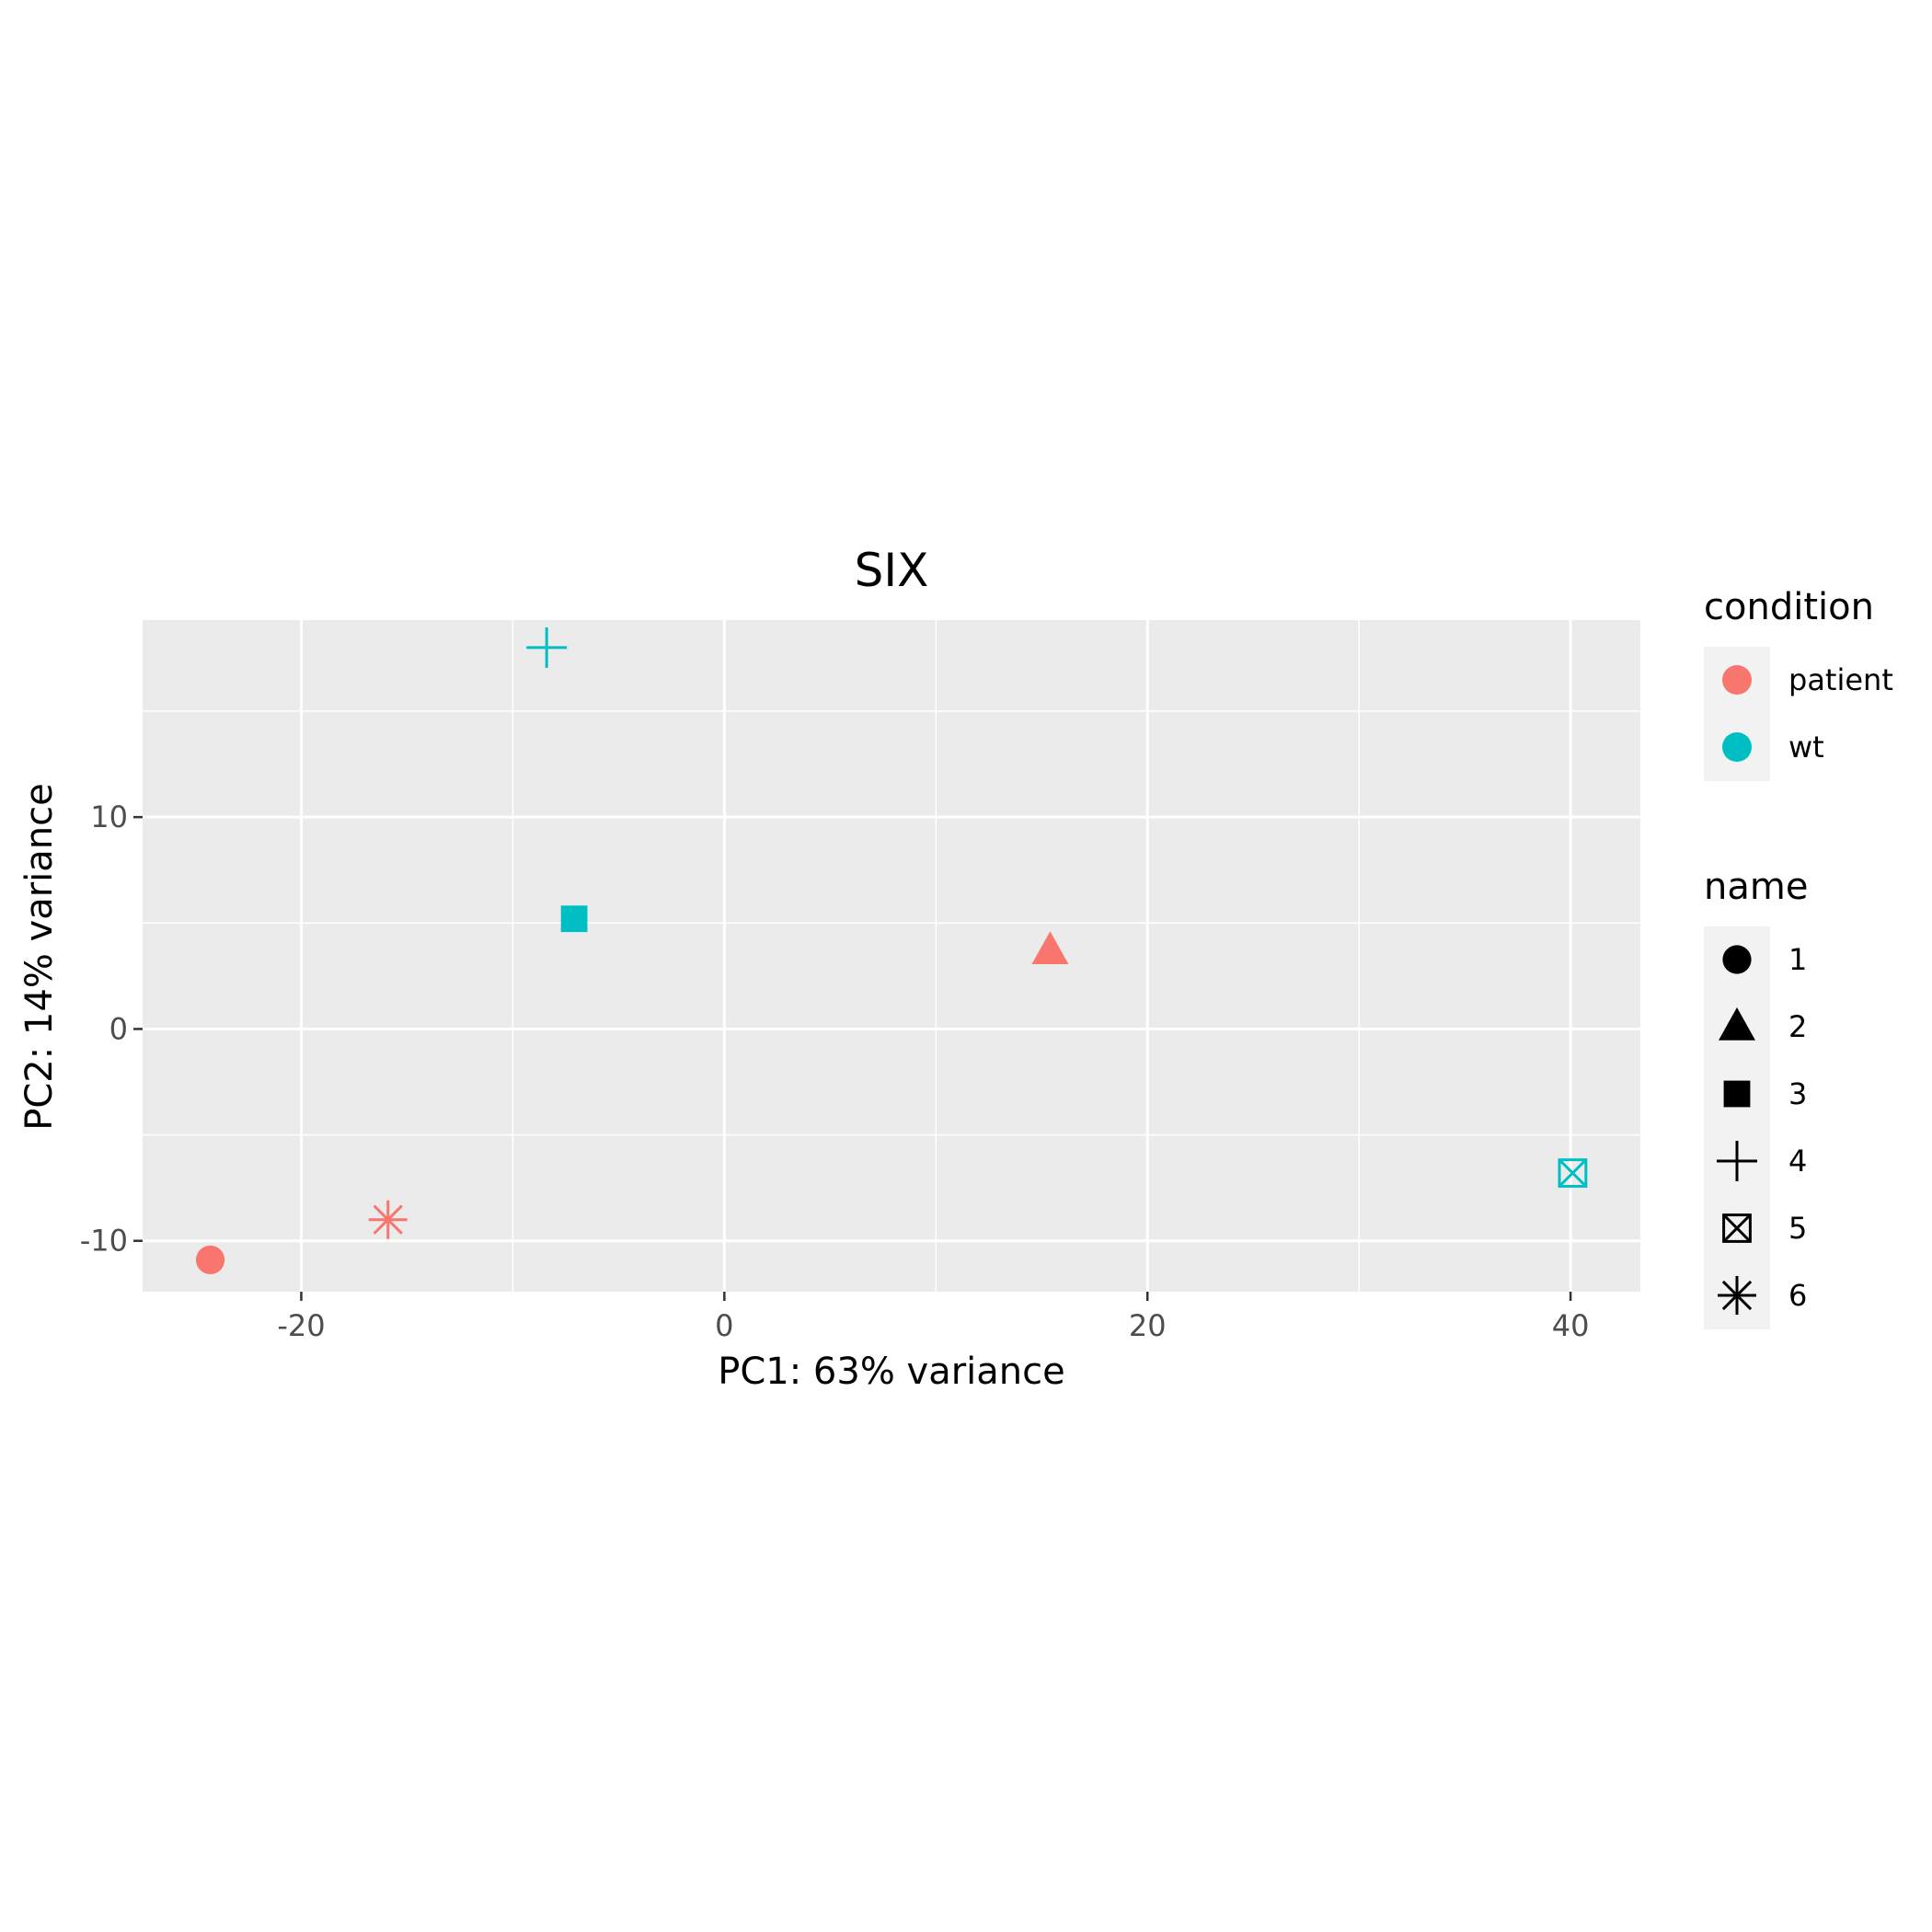 The width and height of the screenshot is (1932, 1932). Describe the element at coordinates (1797, 1026) in the screenshot. I see `legend-name-label: 2` at that location.